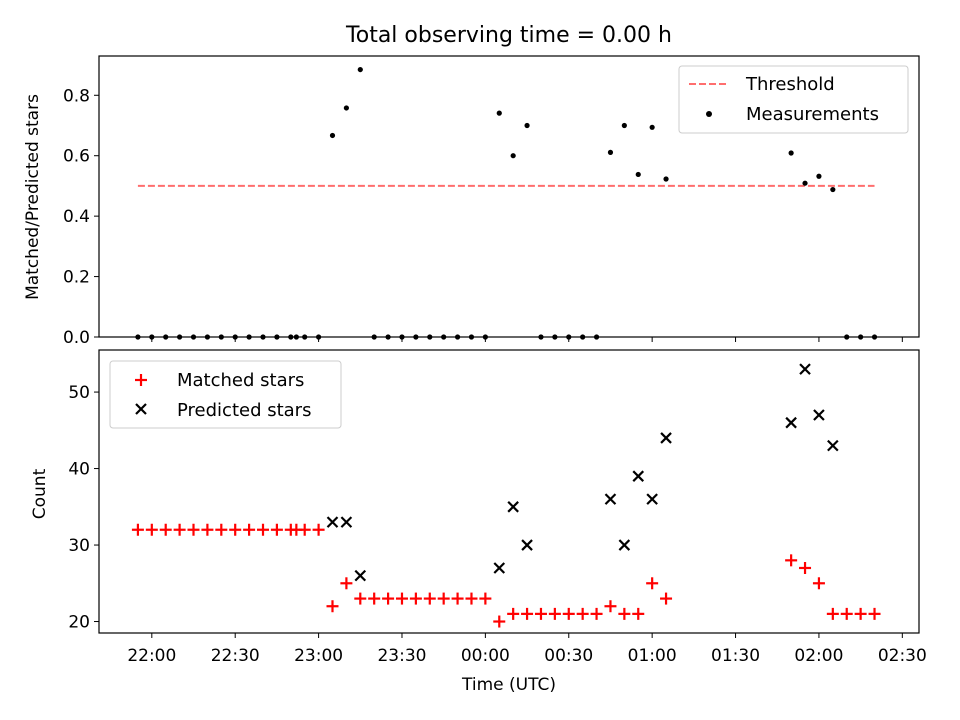  What do you see at coordinates (79, 546) in the screenshot?
I see `bottom-ytick-label: 30` at bounding box center [79, 546].